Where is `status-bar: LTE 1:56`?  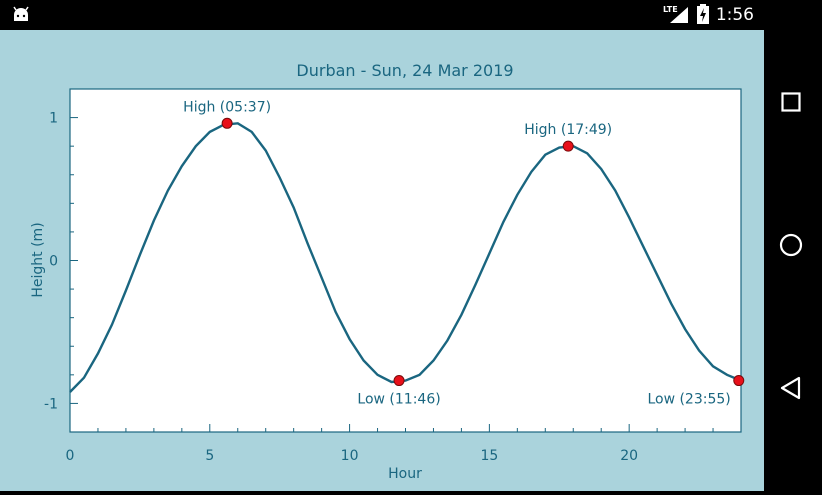 status-bar: LTE 1:56 is located at coordinates (411, 15).